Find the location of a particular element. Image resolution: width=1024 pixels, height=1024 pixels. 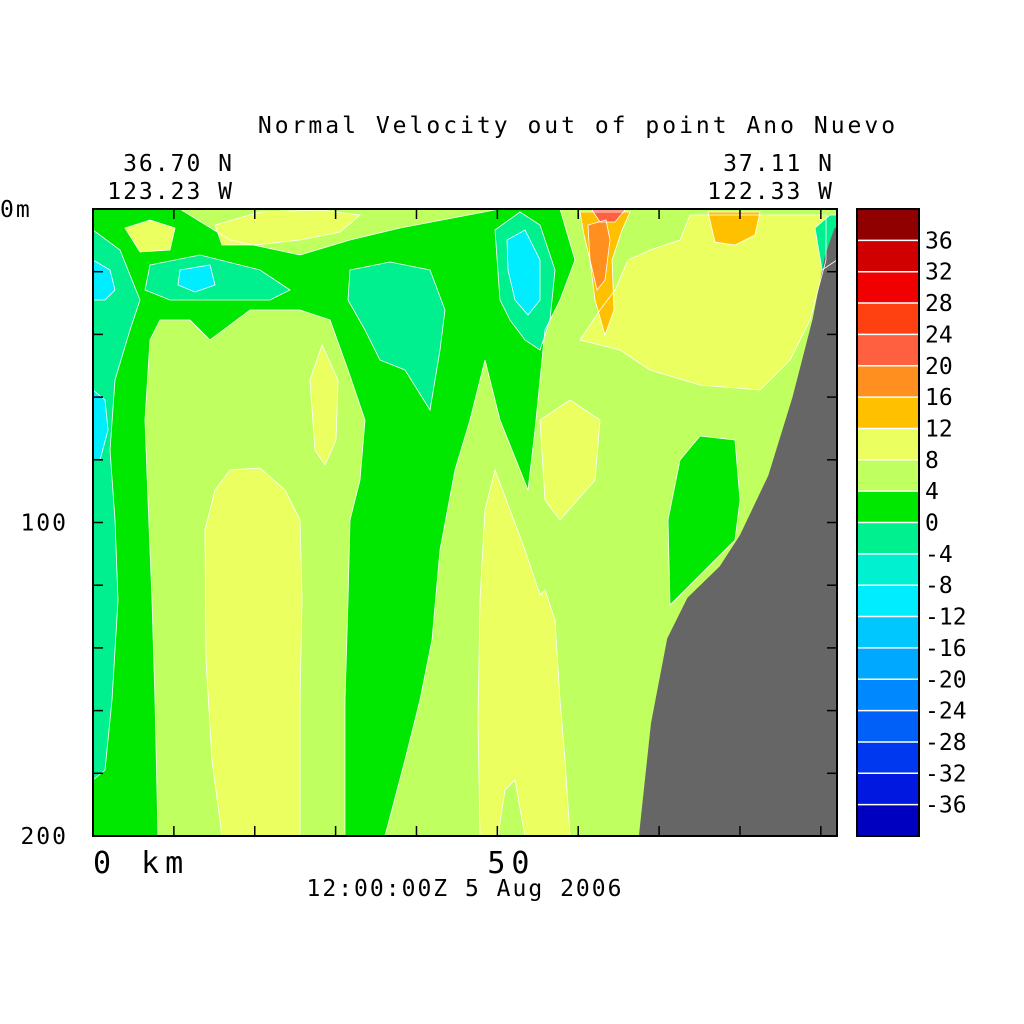

colorbar-label: -32 is located at coordinates (946, 774).